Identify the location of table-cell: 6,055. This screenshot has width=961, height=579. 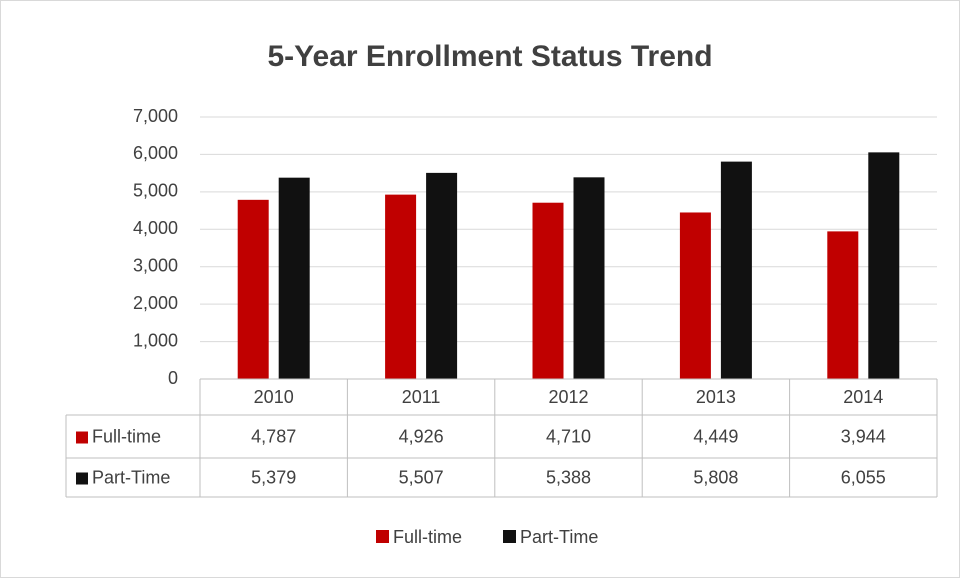
(863, 477).